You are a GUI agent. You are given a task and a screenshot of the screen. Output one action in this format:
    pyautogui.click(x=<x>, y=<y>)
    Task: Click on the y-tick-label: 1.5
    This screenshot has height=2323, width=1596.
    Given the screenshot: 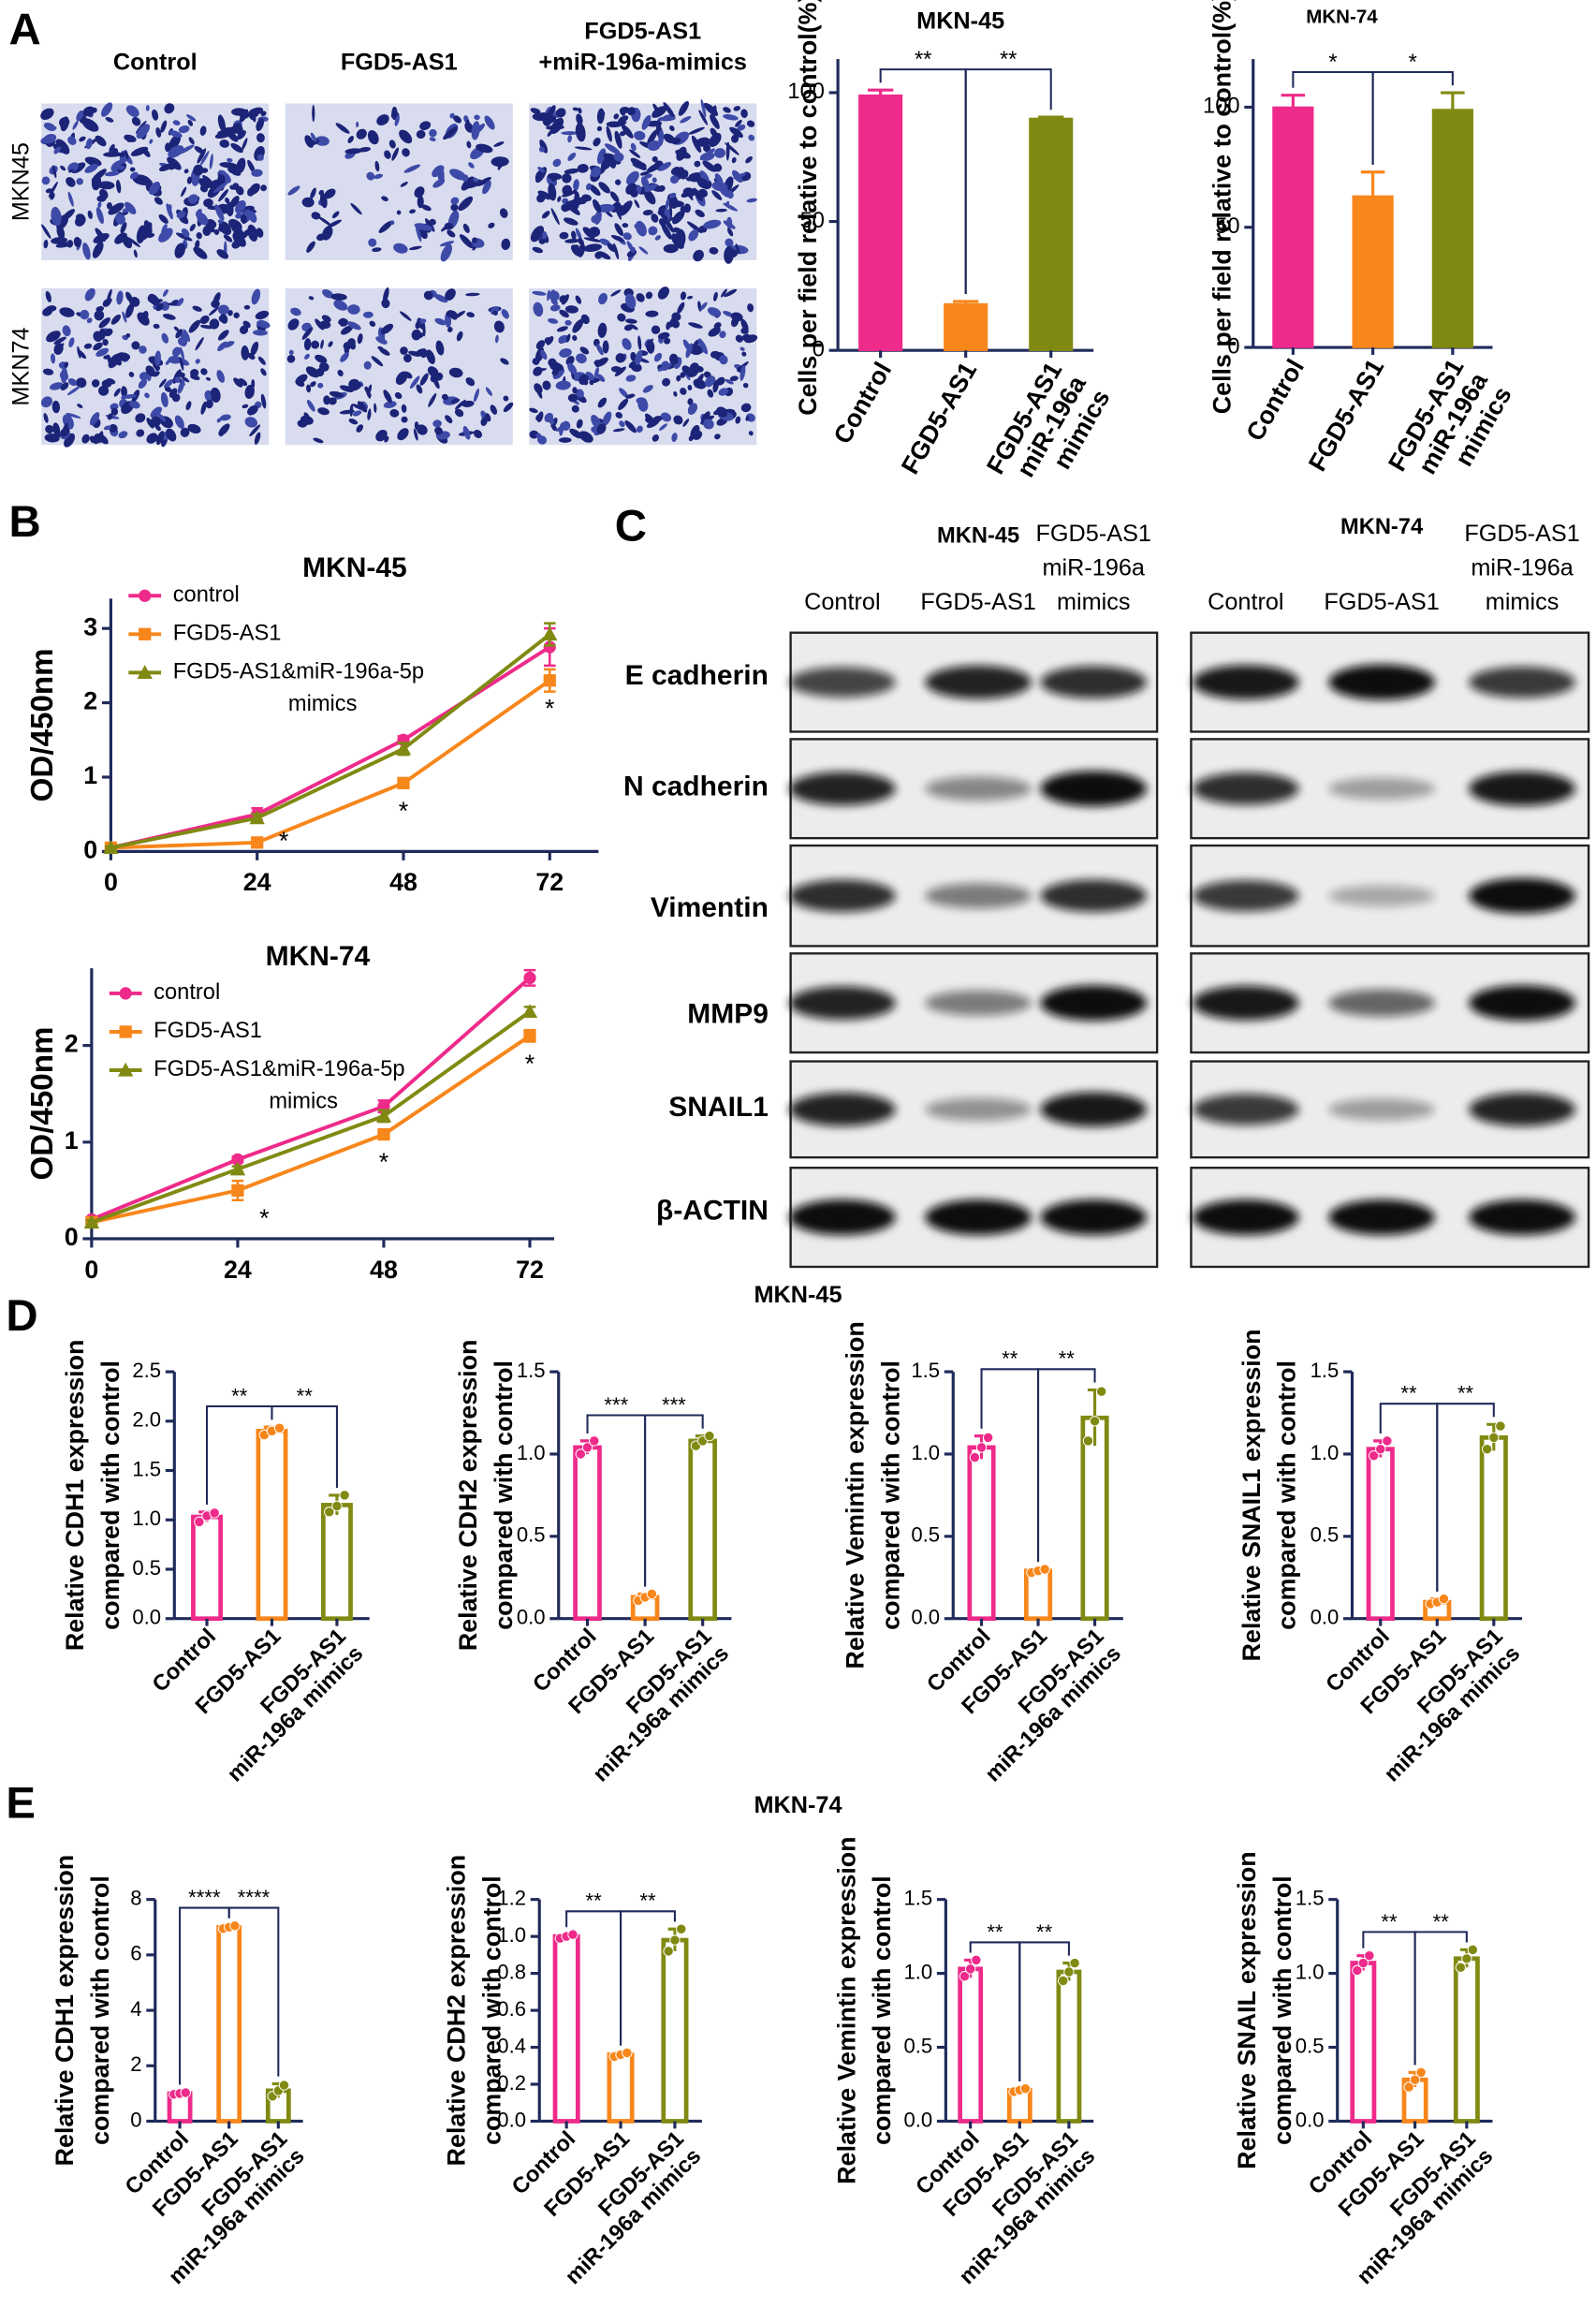 What is the action you would take?
    pyautogui.click(x=1310, y=1898)
    